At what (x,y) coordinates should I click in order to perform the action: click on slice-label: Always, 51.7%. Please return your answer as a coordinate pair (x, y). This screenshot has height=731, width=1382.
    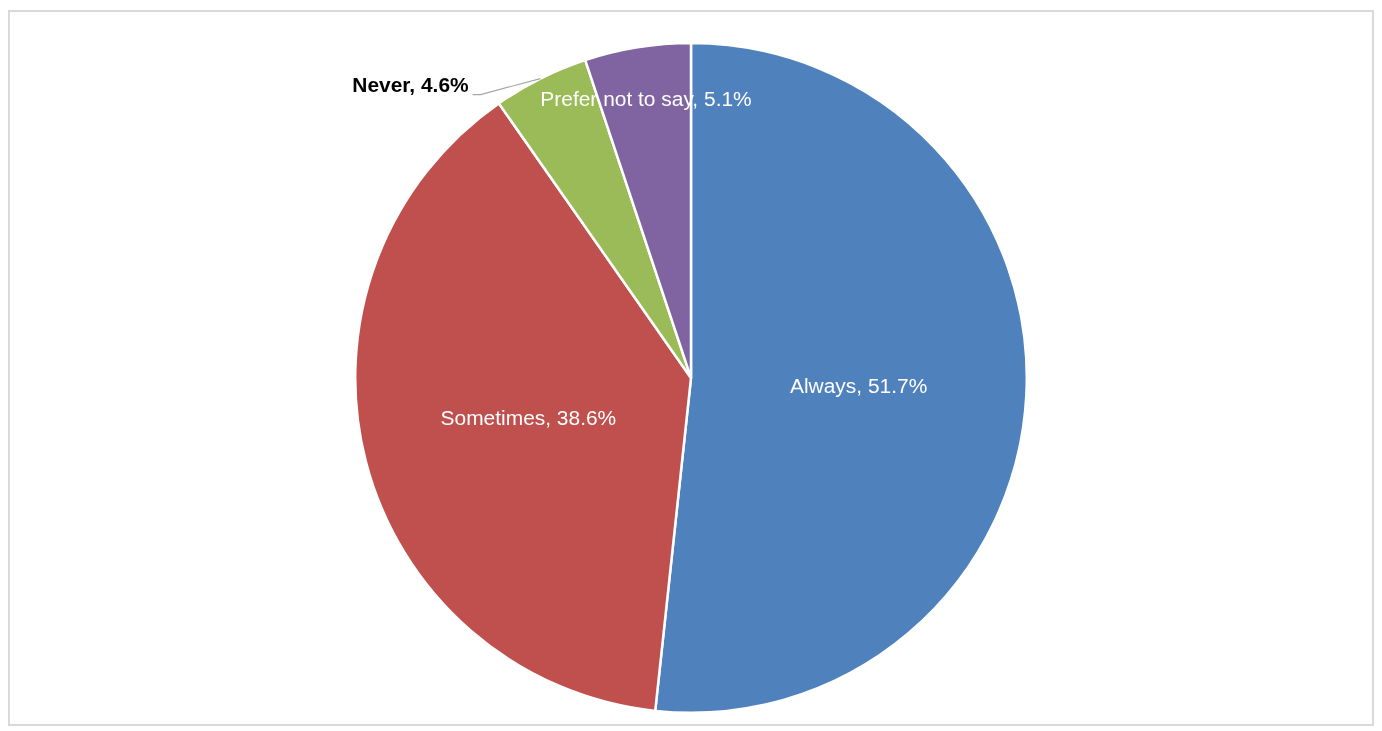
    Looking at the image, I should click on (858, 385).